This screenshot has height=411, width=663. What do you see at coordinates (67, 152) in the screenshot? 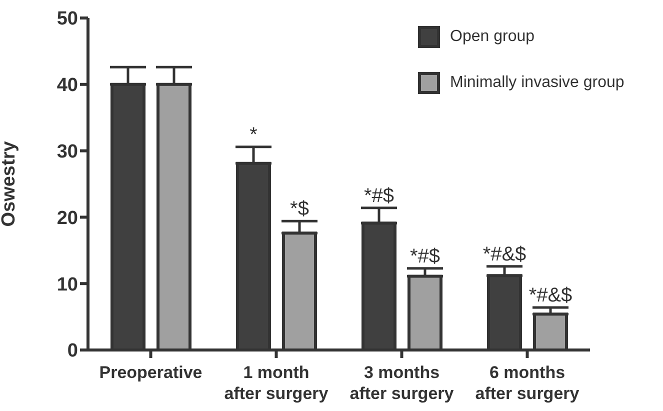
I see `y-tick-label: 30` at bounding box center [67, 152].